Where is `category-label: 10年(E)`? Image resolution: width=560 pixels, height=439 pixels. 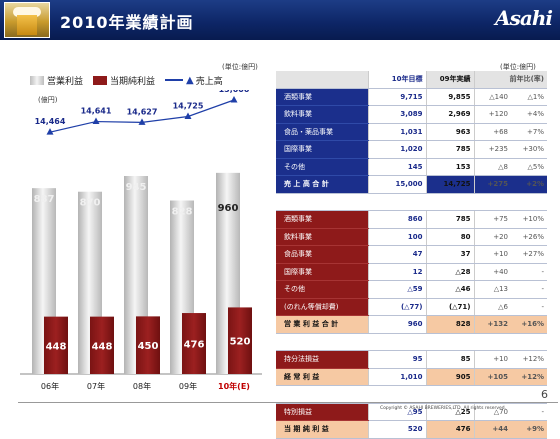 category-label: 10年(E) is located at coordinates (234, 386).